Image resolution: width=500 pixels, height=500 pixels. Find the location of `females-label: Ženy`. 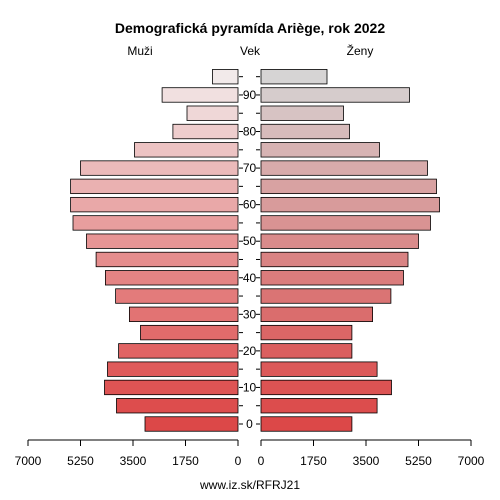

females-label: Ženy is located at coordinates (360, 50).